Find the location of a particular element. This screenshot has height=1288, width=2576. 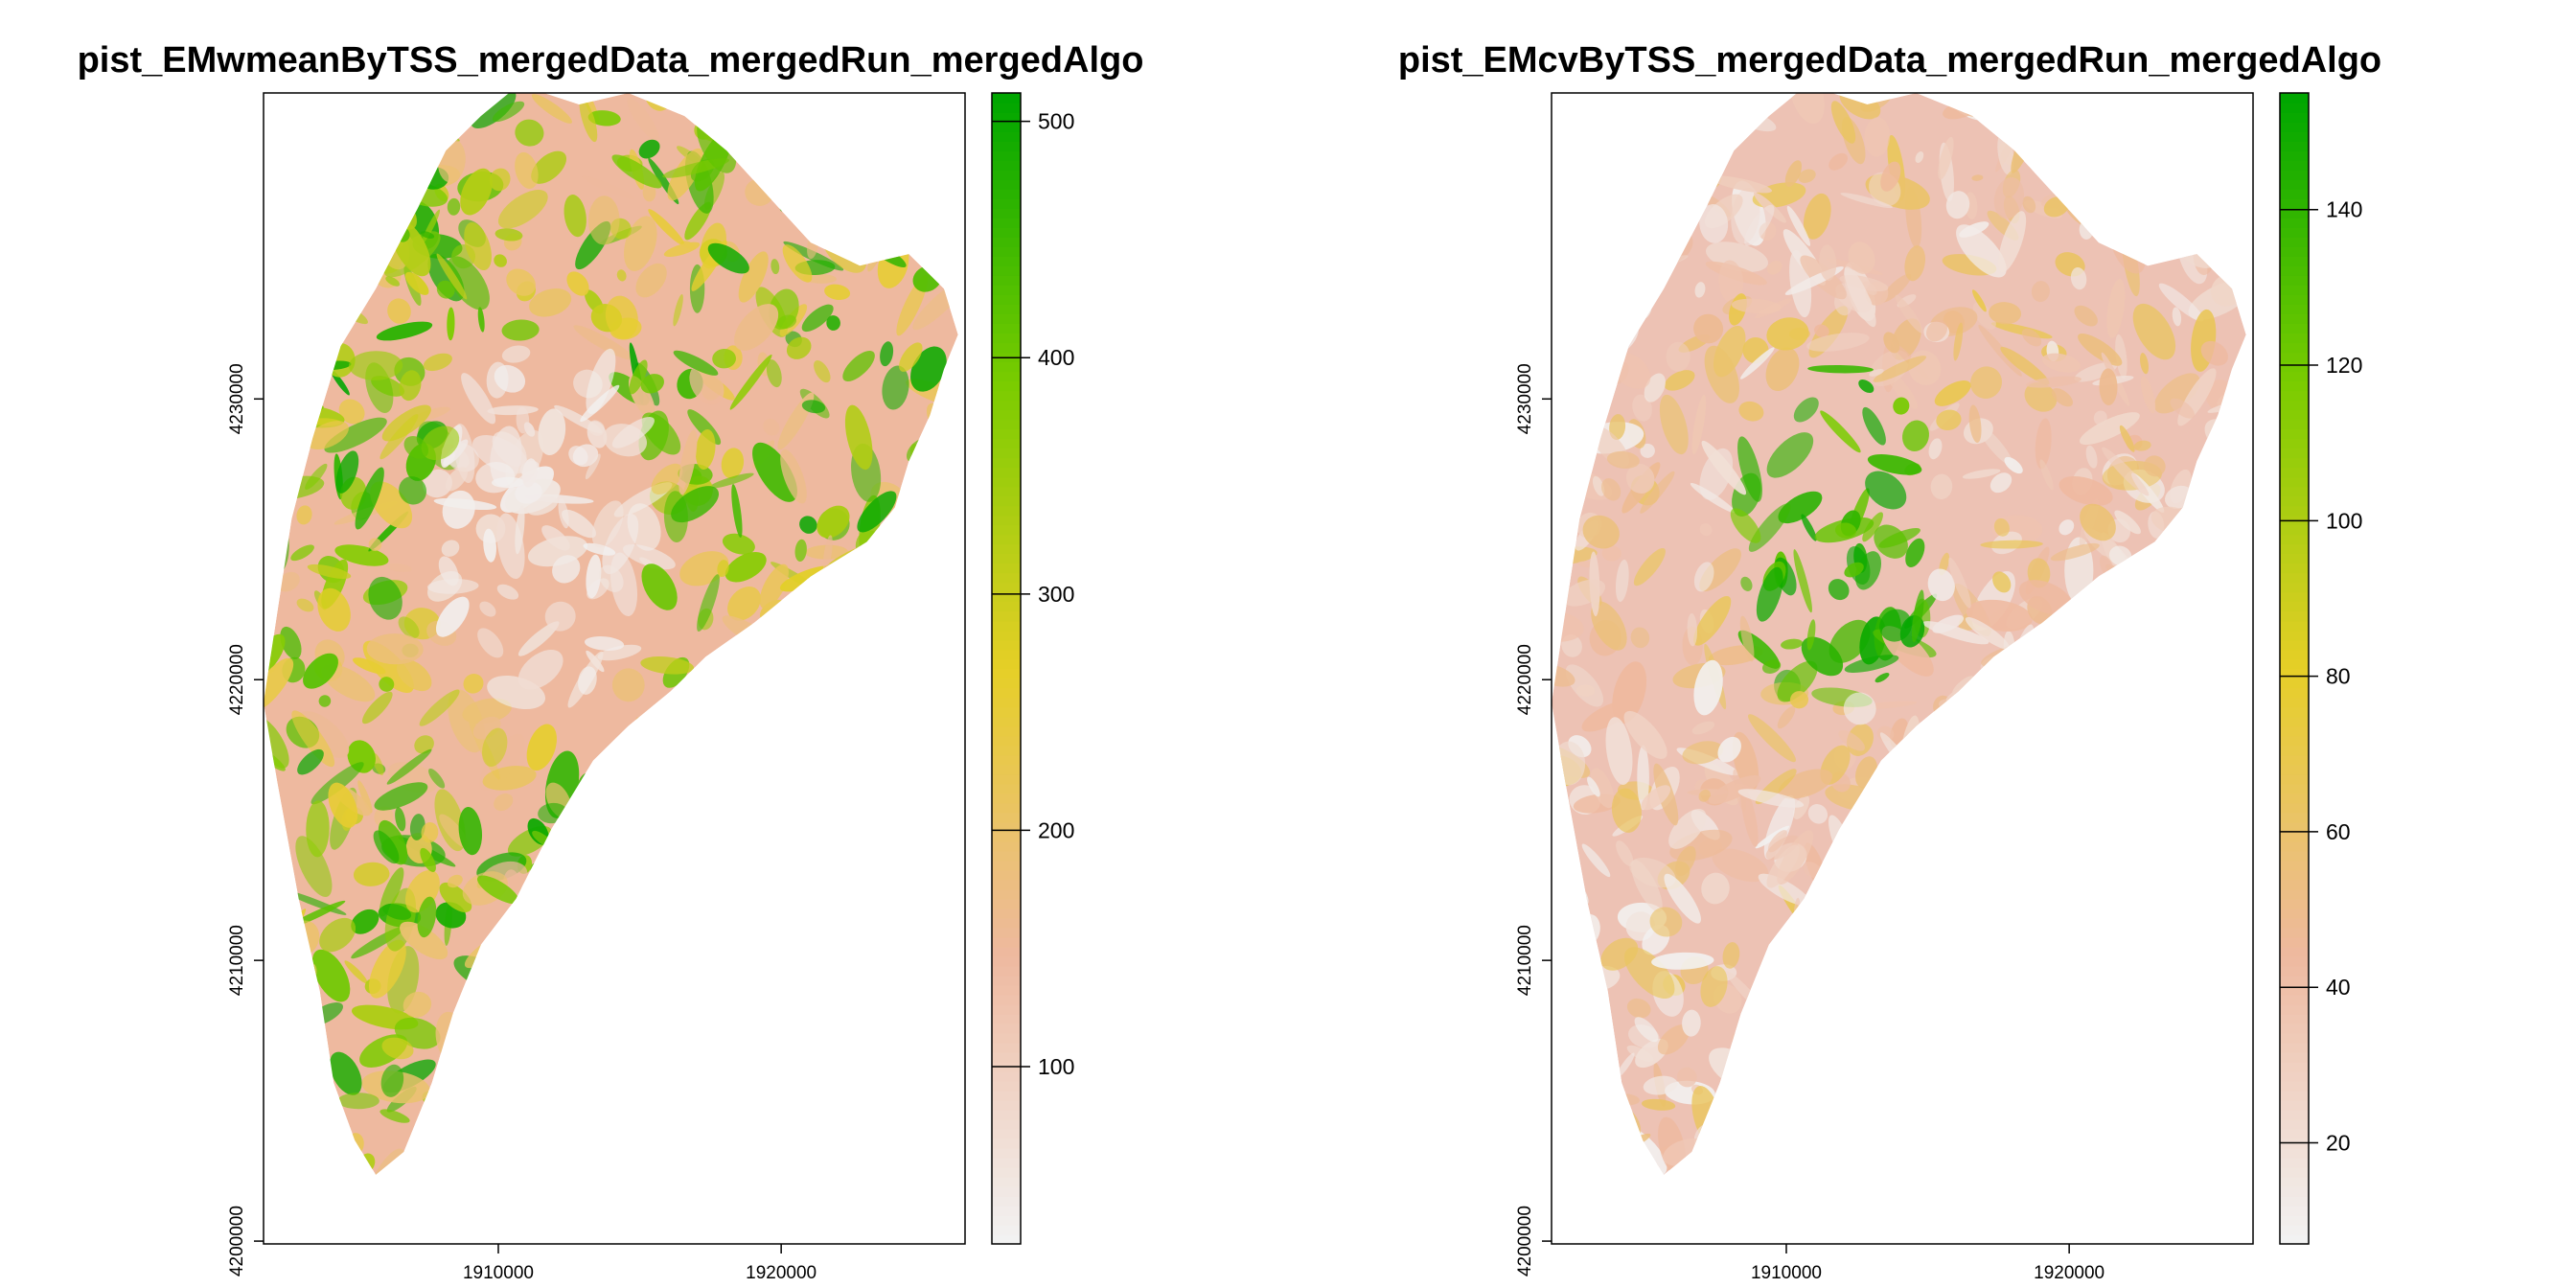

legend-tick-label: 140 is located at coordinates (2344, 209).